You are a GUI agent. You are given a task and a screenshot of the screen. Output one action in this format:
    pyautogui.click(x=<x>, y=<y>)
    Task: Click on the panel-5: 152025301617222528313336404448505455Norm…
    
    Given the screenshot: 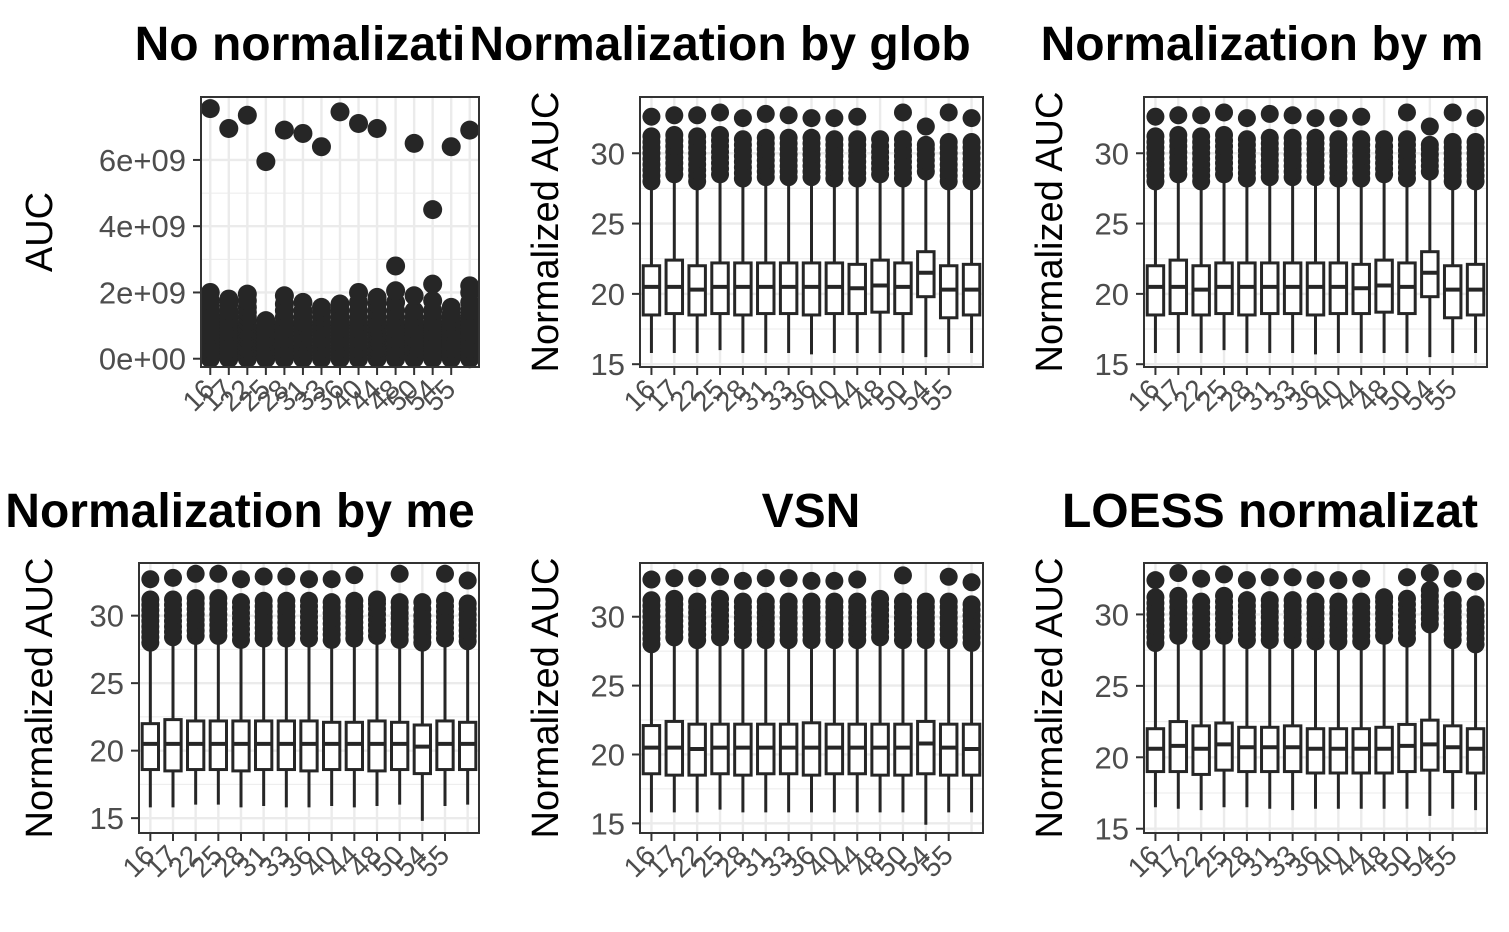 What is the action you would take?
    pyautogui.click(x=754, y=684)
    